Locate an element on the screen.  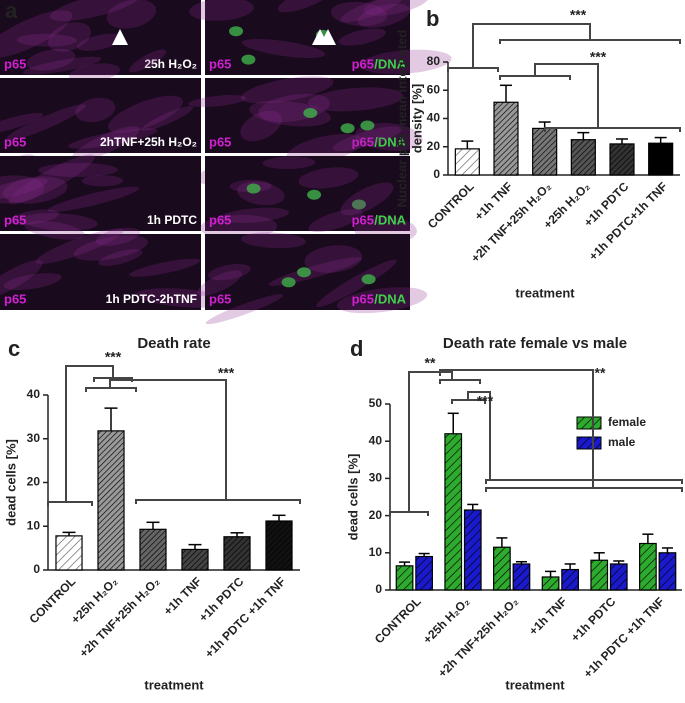
y-tick-label: 60 is located at coordinates (434, 89).